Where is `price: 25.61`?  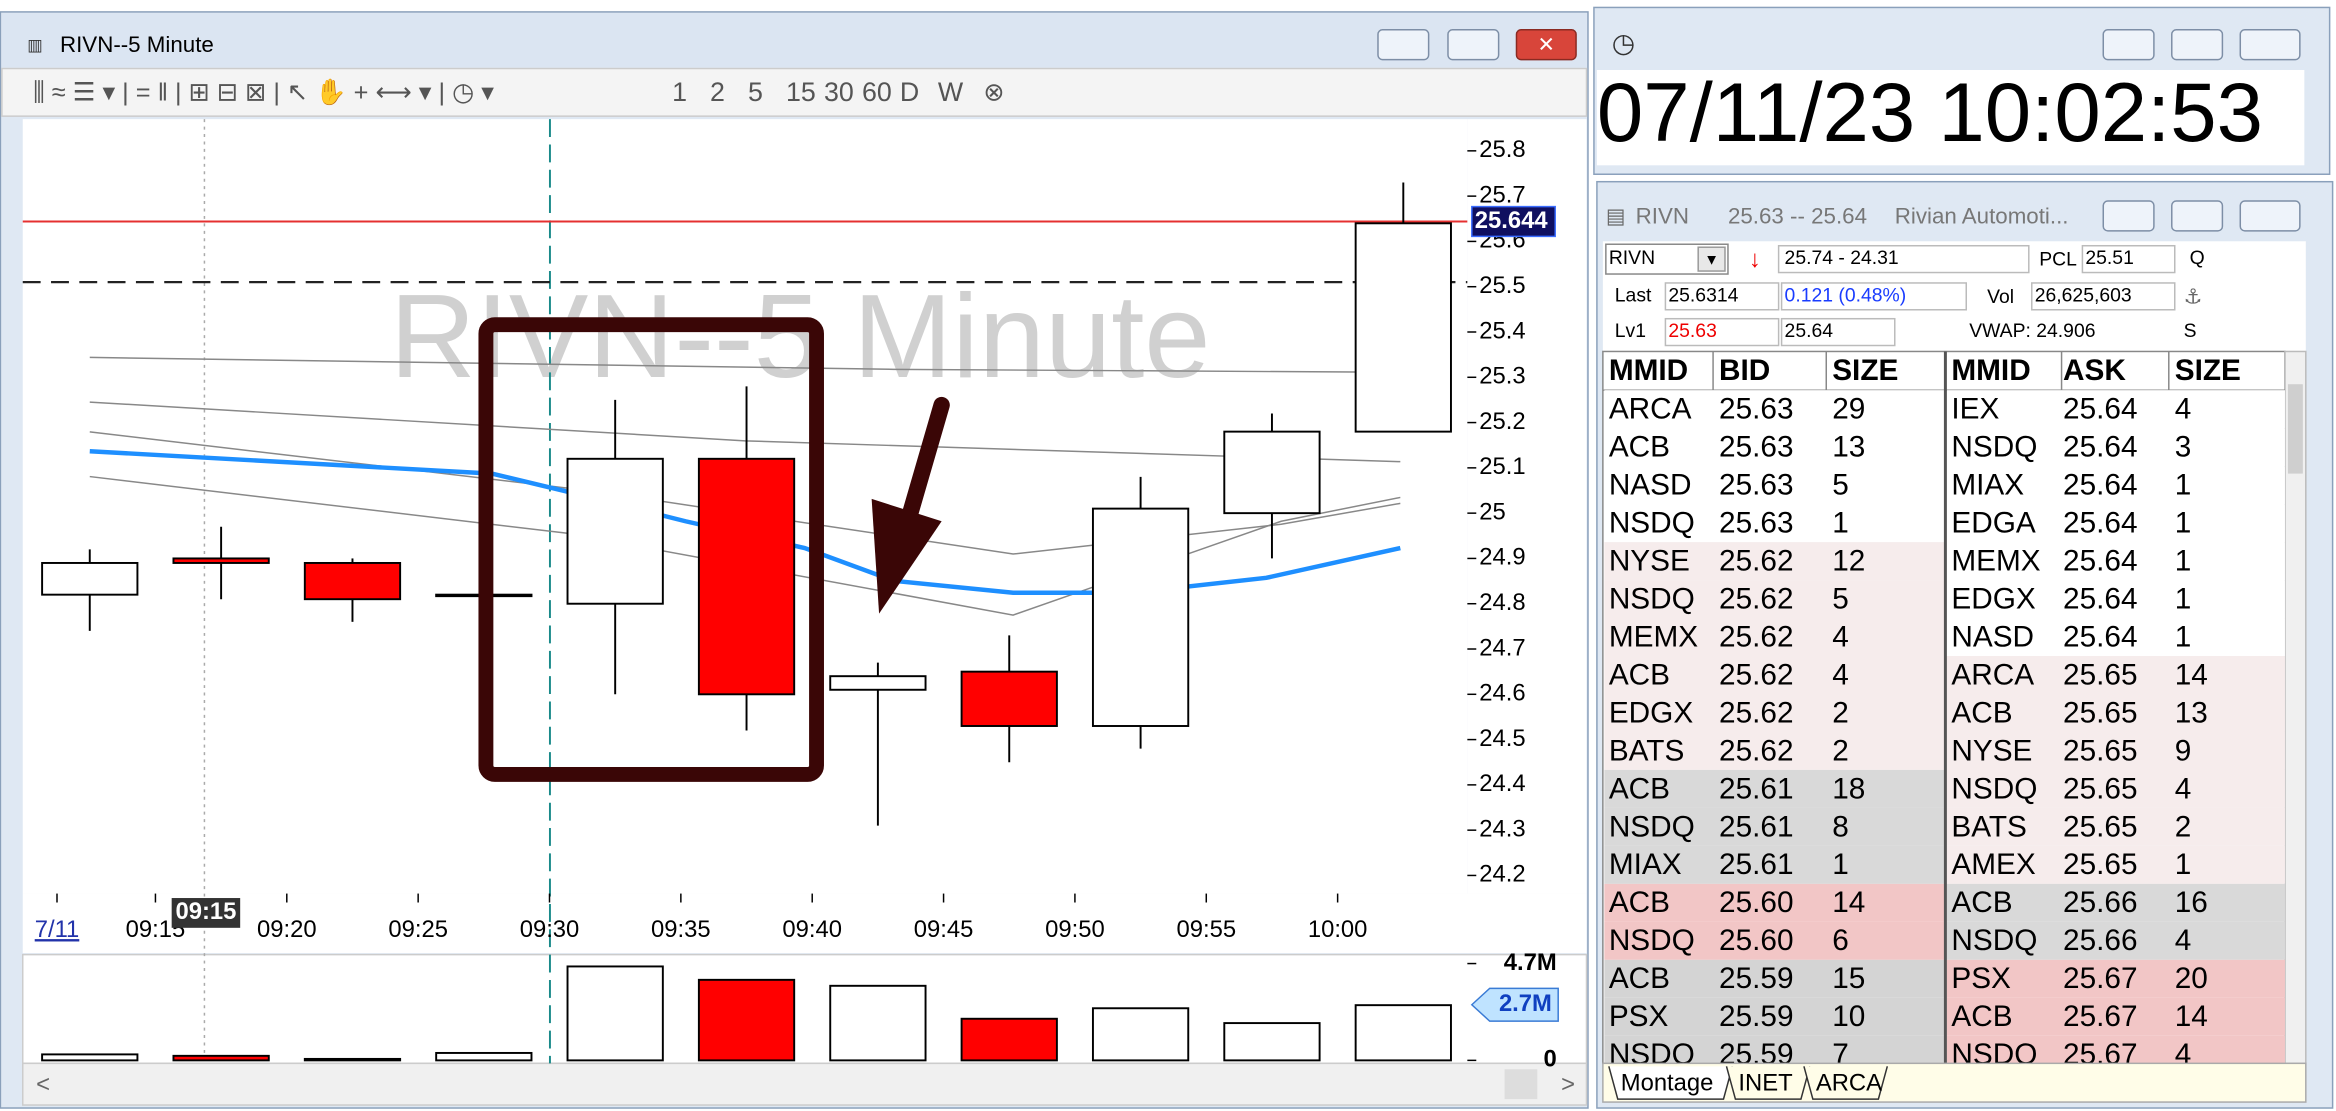
price: 25.61 is located at coordinates (1756, 864).